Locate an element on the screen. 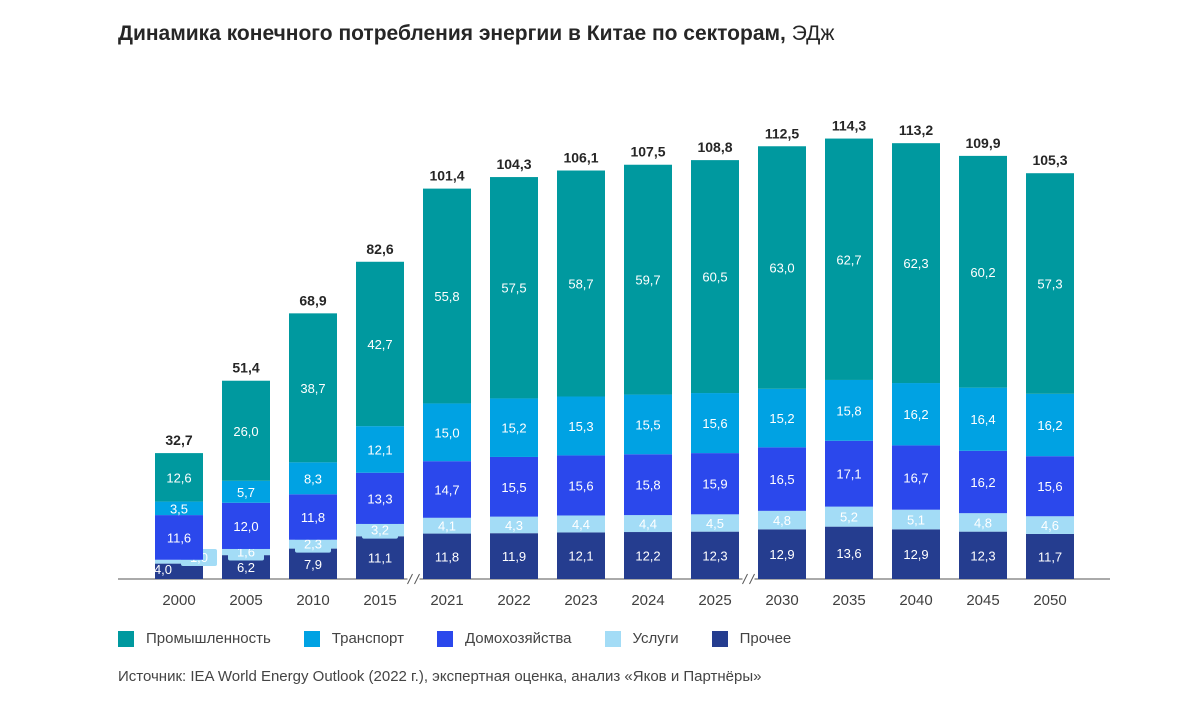 This screenshot has width=1182, height=703. data-label-transport: 15,3 is located at coordinates (580, 426).